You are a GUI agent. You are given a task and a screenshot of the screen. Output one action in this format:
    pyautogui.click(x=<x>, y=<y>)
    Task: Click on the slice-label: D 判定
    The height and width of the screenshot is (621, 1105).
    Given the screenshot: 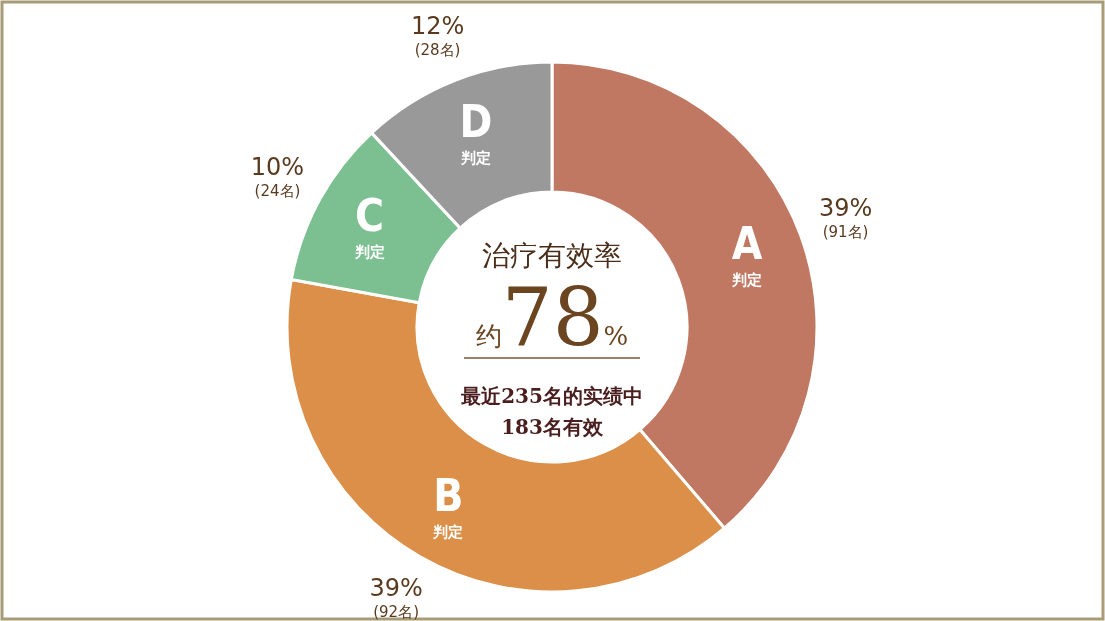 What is the action you would take?
    pyautogui.click(x=476, y=132)
    